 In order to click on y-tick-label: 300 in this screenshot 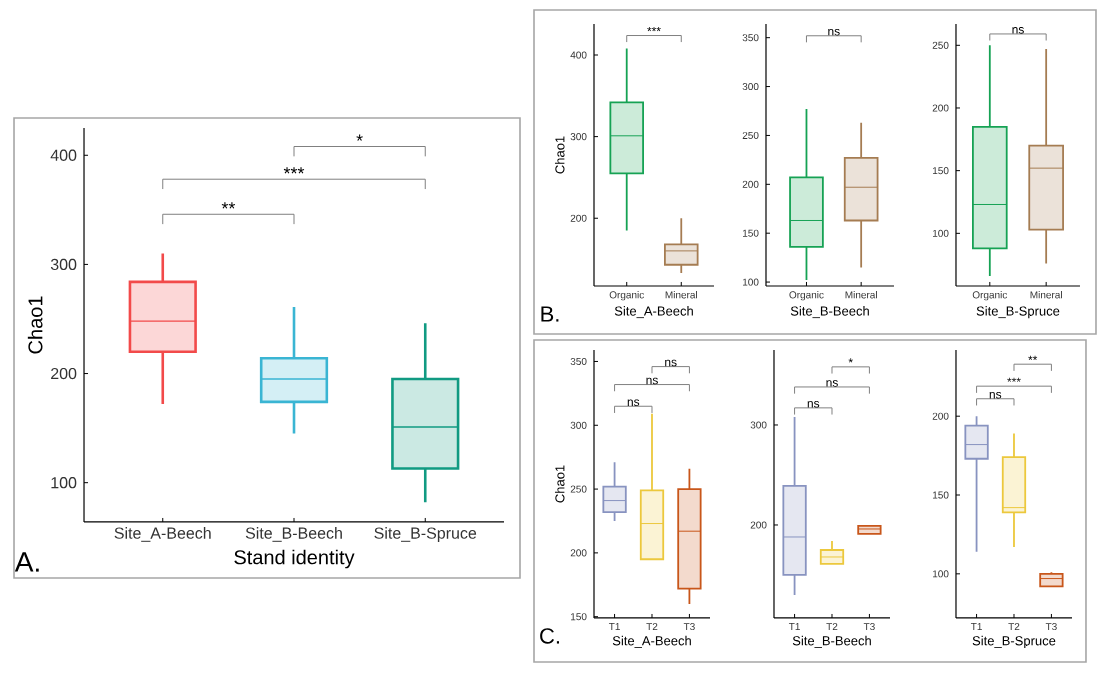, I will do `click(63, 264)`.